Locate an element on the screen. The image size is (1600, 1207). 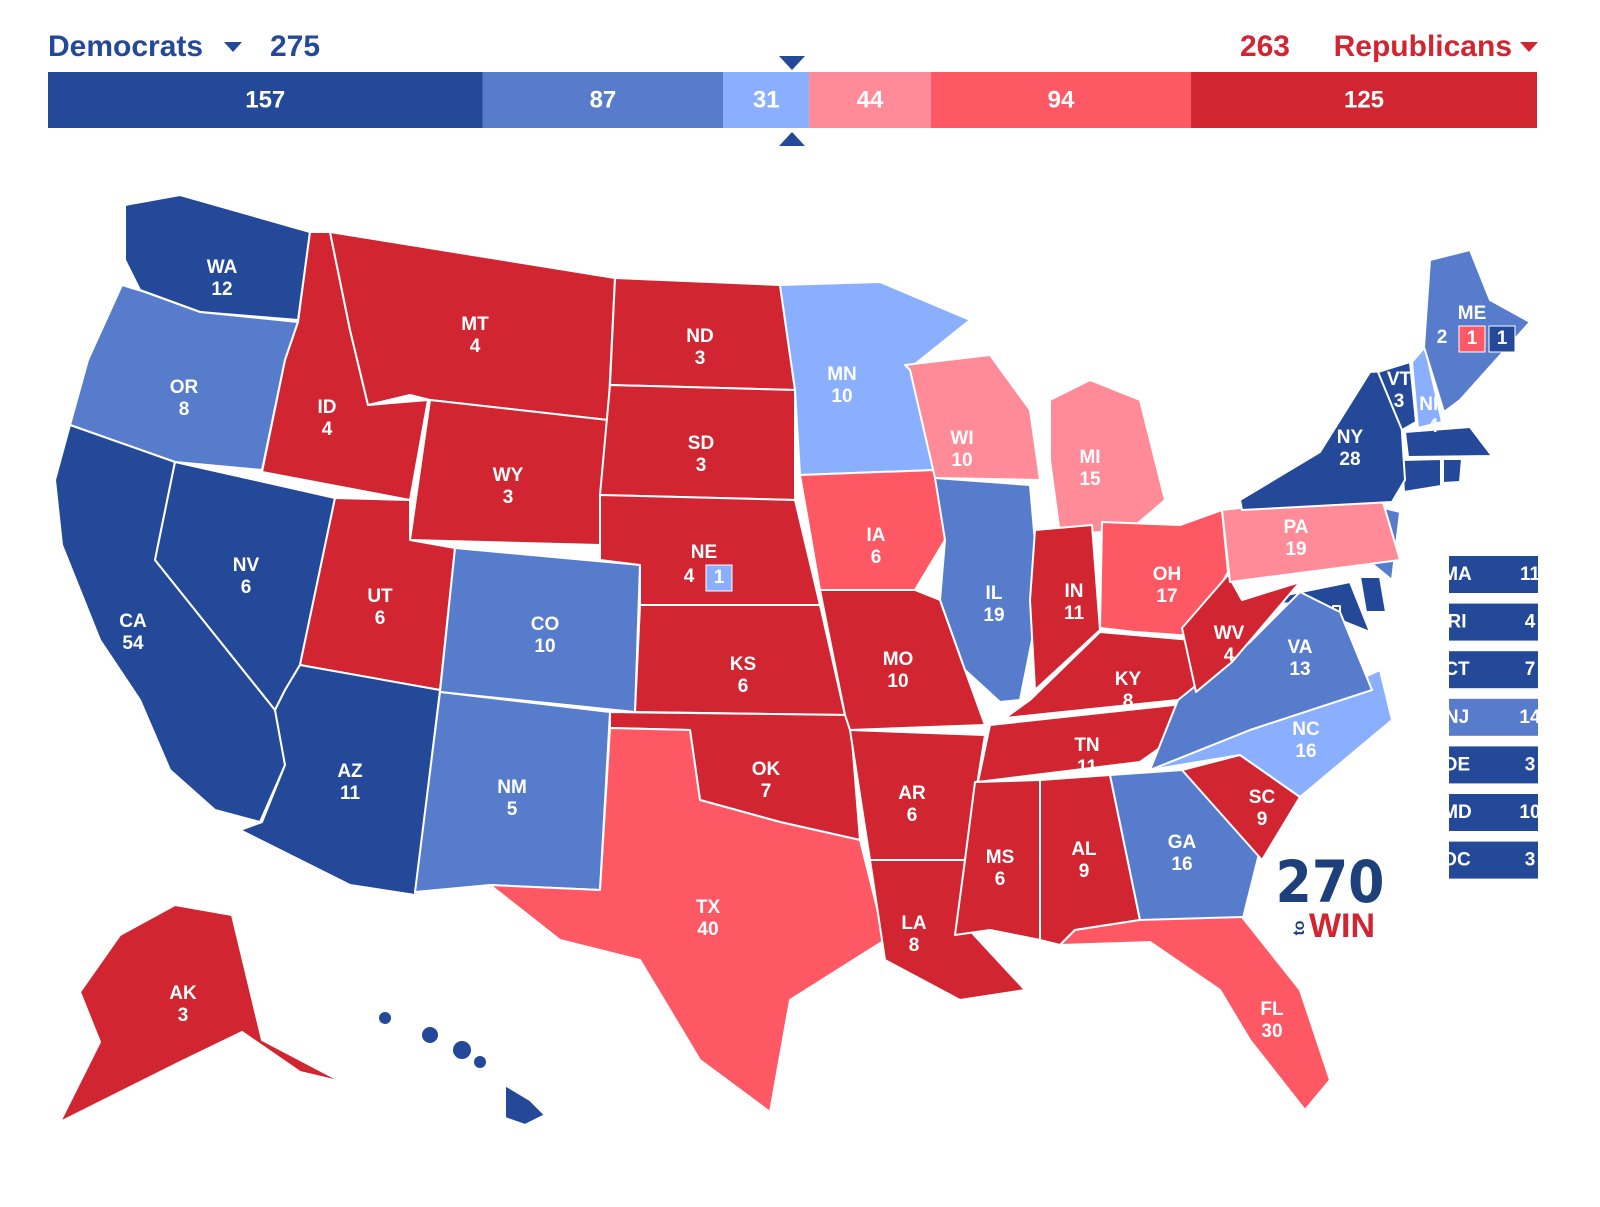
small-state-abbr: MD is located at coordinates (1457, 812).